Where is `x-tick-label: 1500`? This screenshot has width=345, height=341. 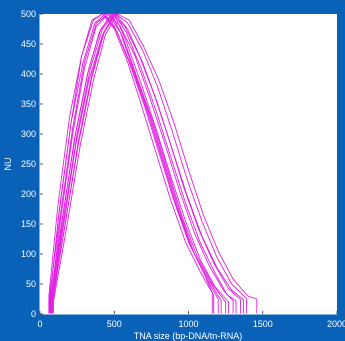
x-tick-label: 1500 is located at coordinates (263, 324).